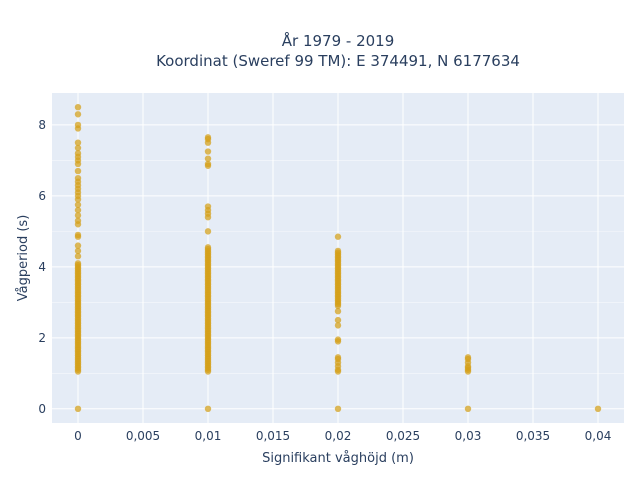 The height and width of the screenshot is (484, 640). What do you see at coordinates (338, 436) in the screenshot?
I see `x-tick-label: 0,02` at bounding box center [338, 436].